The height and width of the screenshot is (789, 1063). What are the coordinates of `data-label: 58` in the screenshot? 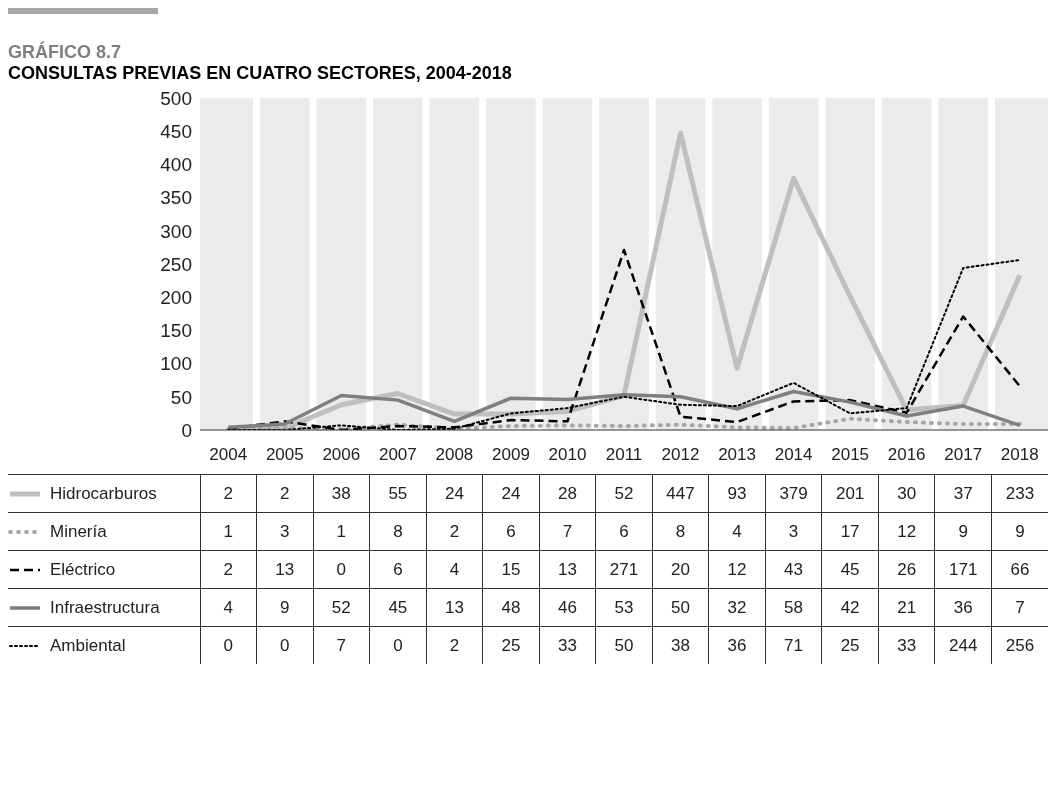 It's located at (793, 607).